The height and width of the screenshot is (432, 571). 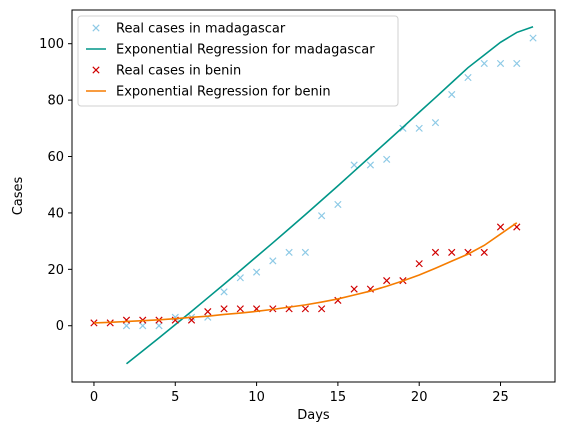 I want to click on legend-label: Real cases in benin, so click(x=178, y=71).